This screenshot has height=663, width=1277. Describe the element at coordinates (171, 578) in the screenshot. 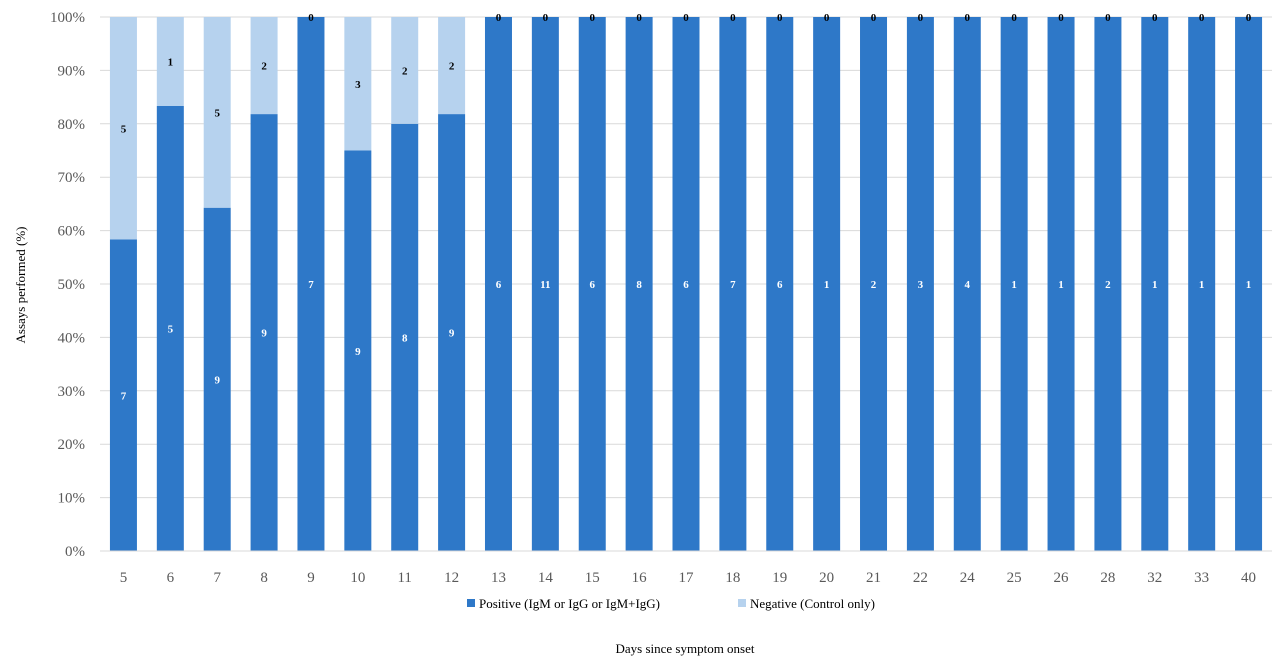

I see `x-tick-label: 6` at that location.